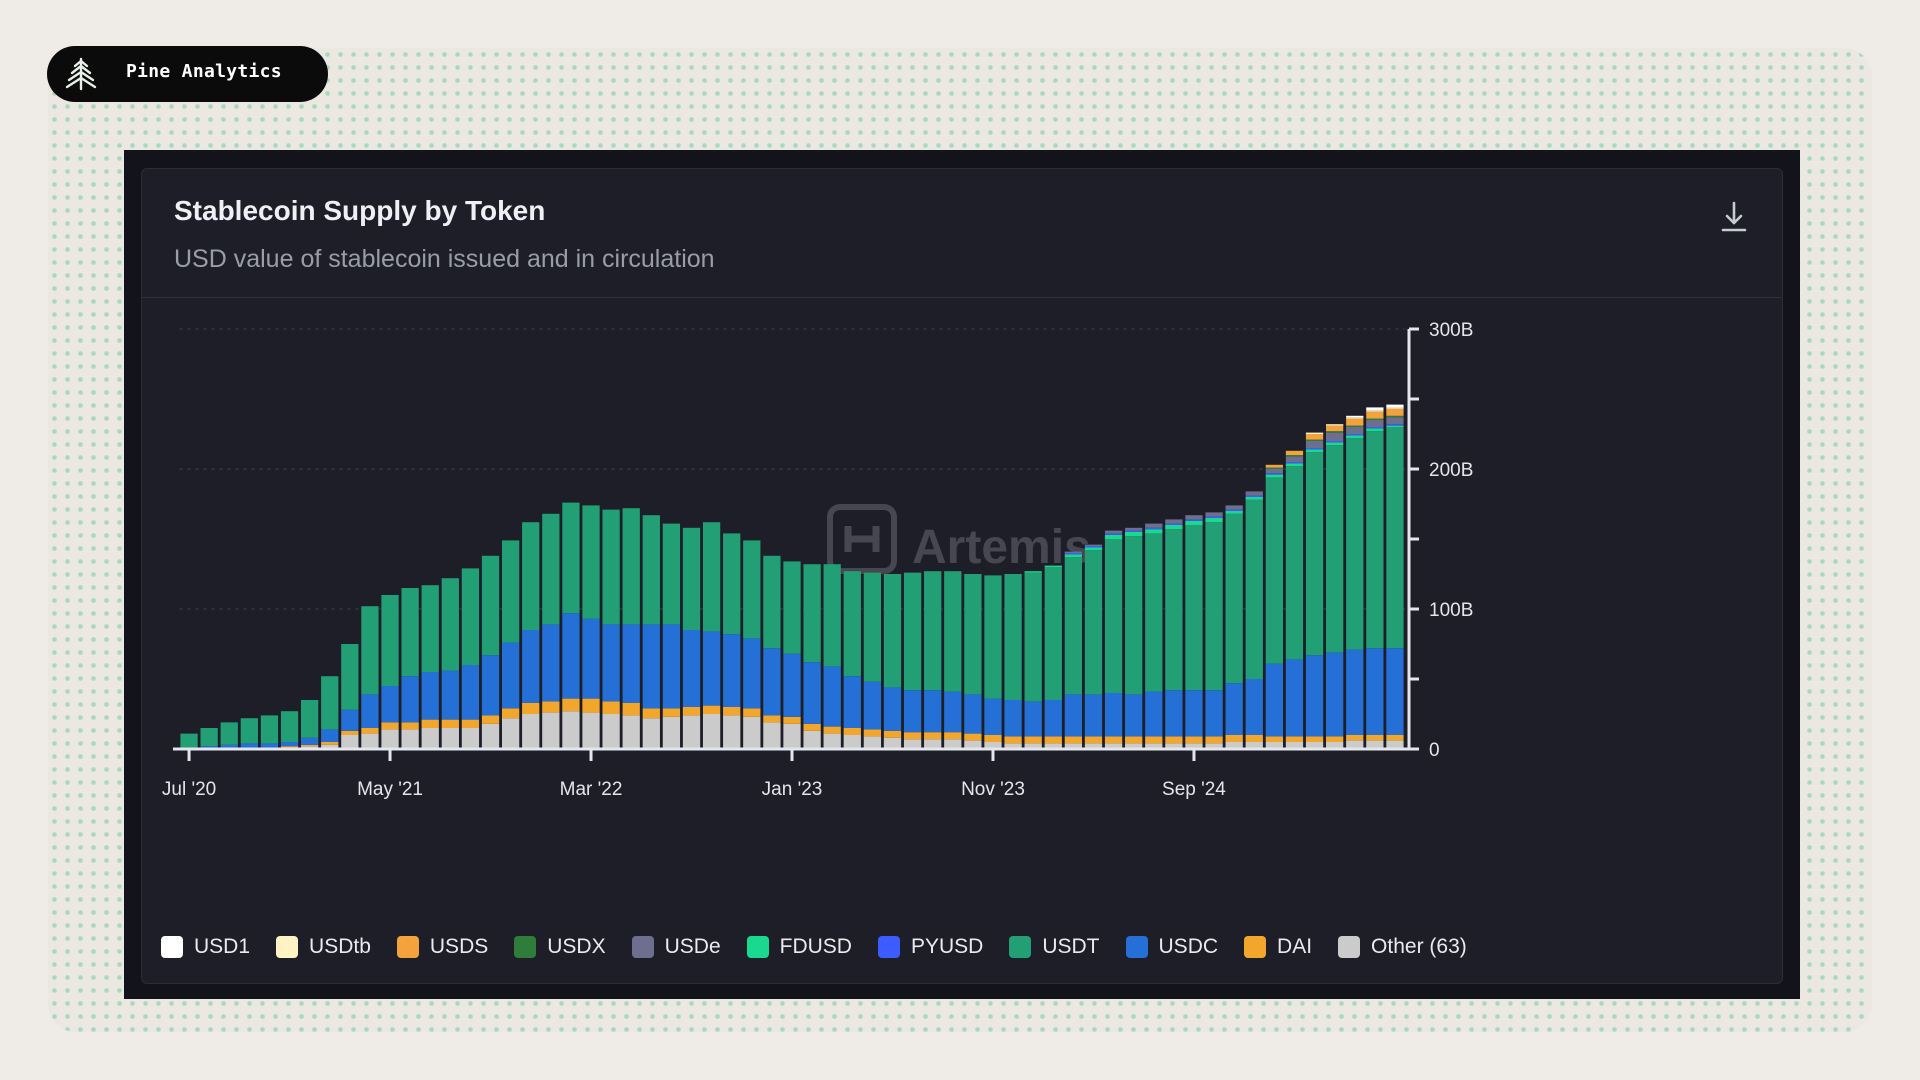  Describe the element at coordinates (799, 947) in the screenshot. I see `legend-item-fdusd: FDUSD` at that location.